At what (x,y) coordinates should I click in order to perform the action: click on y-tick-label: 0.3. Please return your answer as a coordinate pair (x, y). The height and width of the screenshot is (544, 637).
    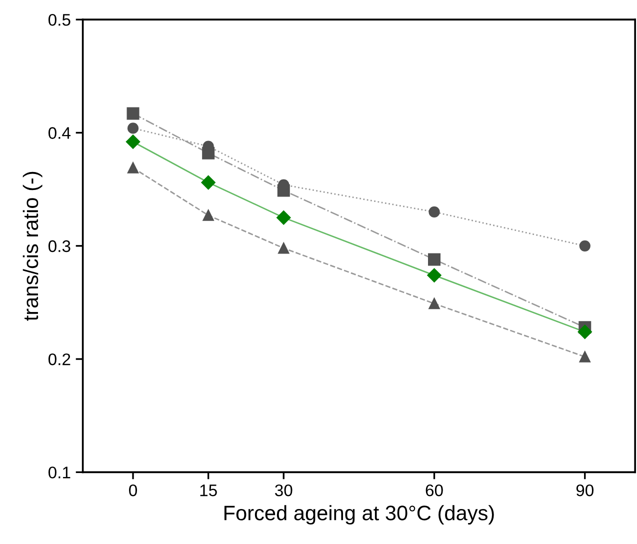
    Looking at the image, I should click on (59, 246).